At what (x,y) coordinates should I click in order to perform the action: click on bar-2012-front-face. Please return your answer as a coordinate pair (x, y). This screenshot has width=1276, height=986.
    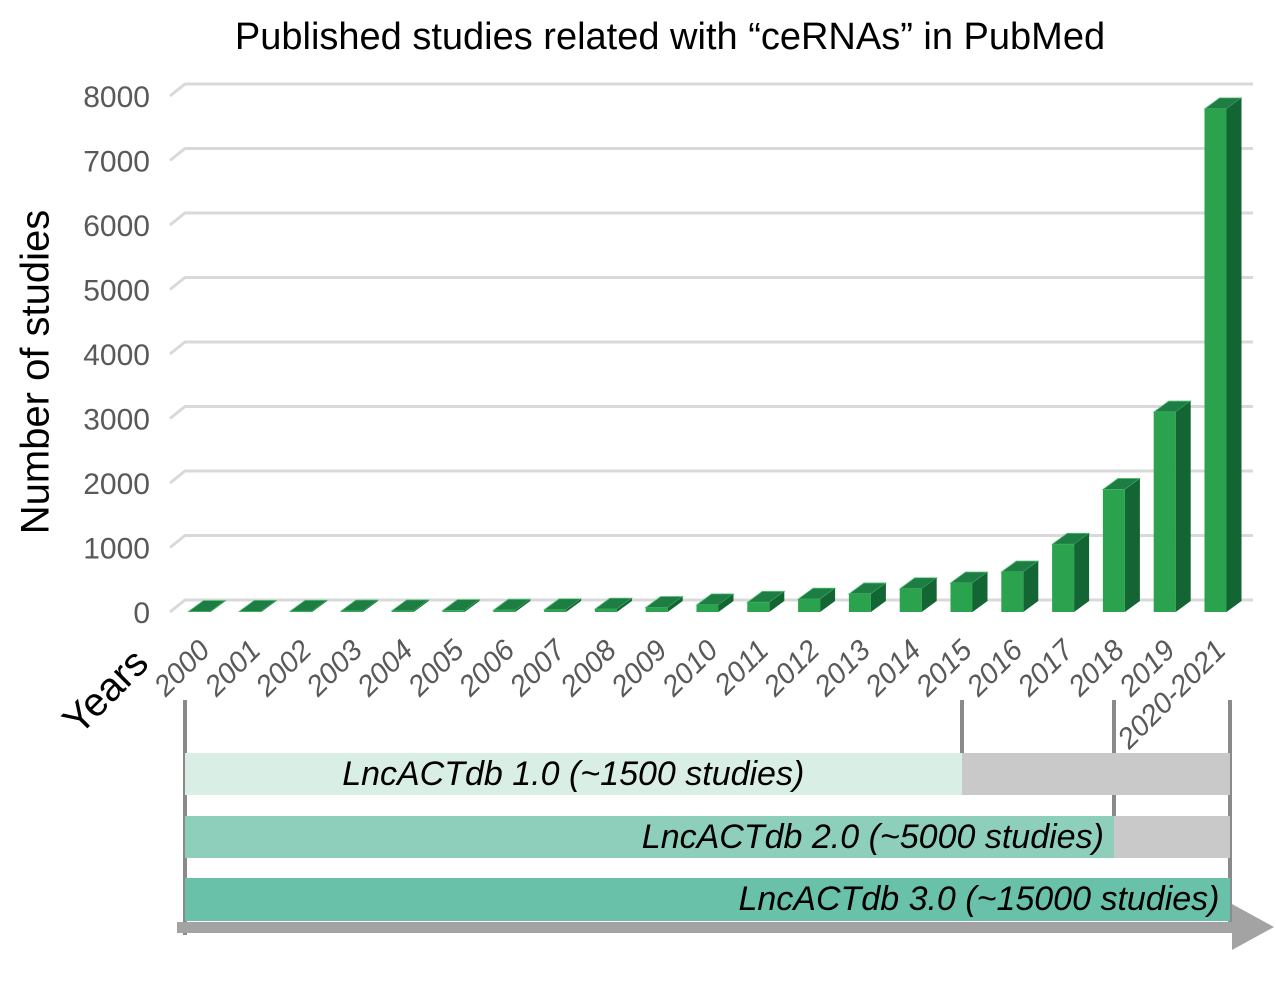
    Looking at the image, I should click on (809, 605).